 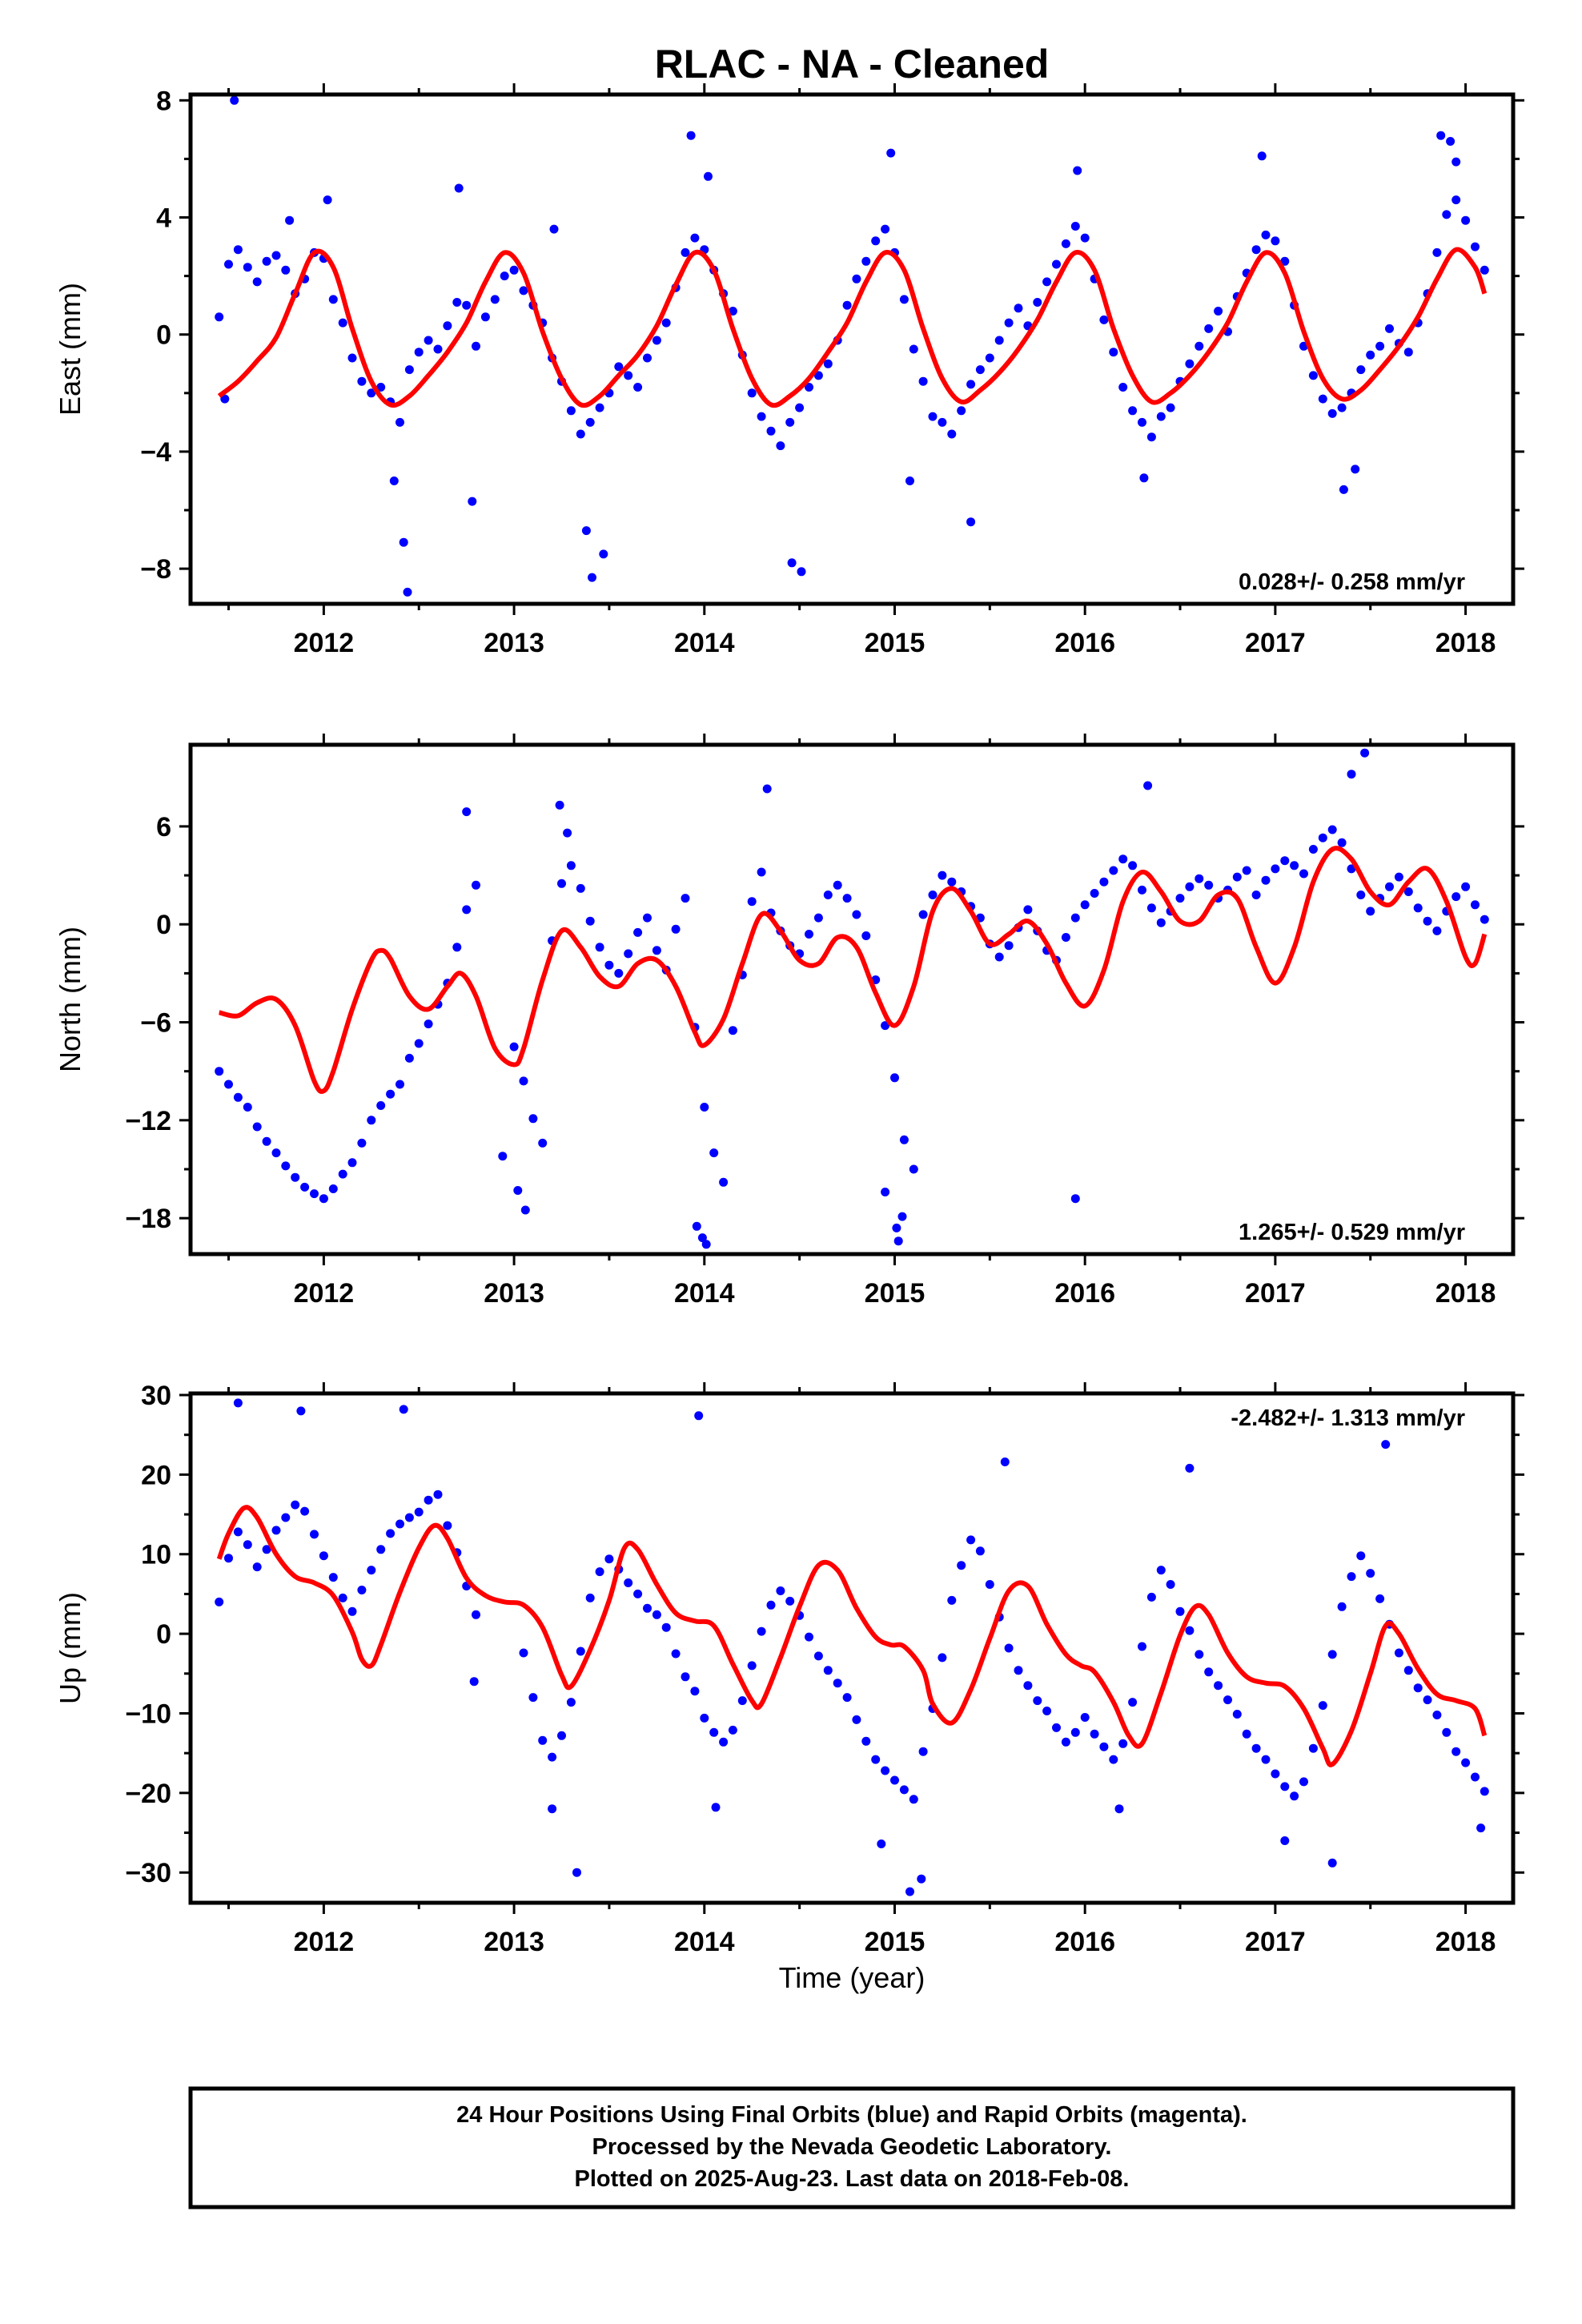 I want to click on north-x-tick-label: 2016, so click(x=1084, y=1294).